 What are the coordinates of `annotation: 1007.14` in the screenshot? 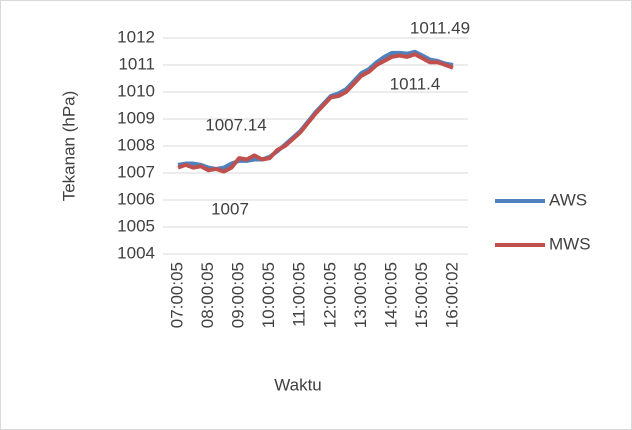 It's located at (235, 124).